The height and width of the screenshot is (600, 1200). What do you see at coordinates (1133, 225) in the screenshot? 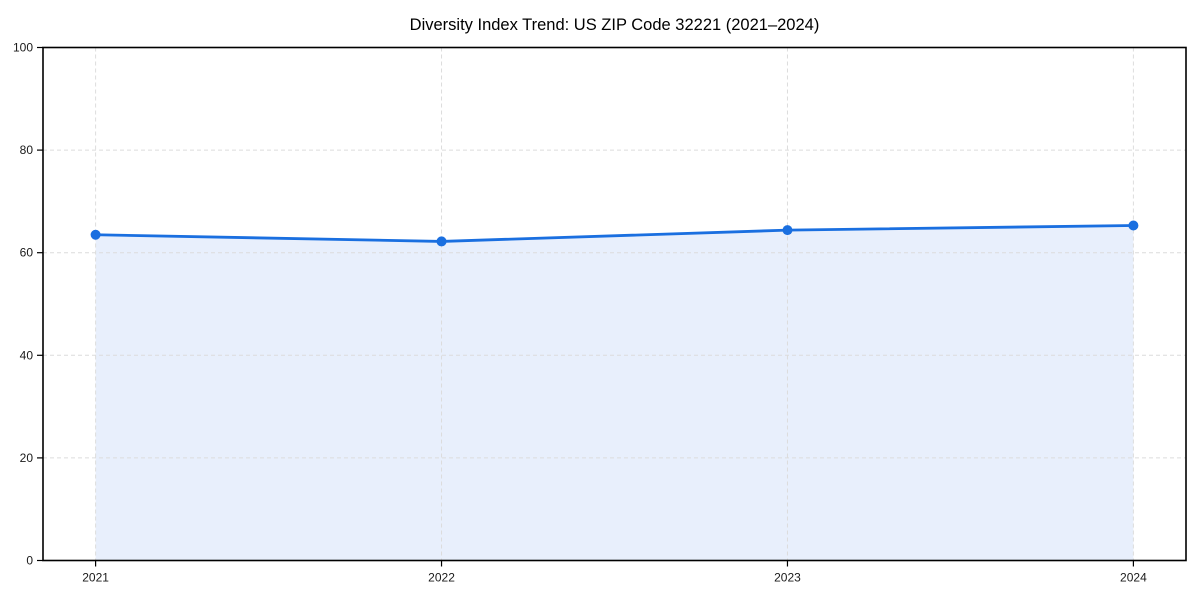
I see `data-point-2024` at bounding box center [1133, 225].